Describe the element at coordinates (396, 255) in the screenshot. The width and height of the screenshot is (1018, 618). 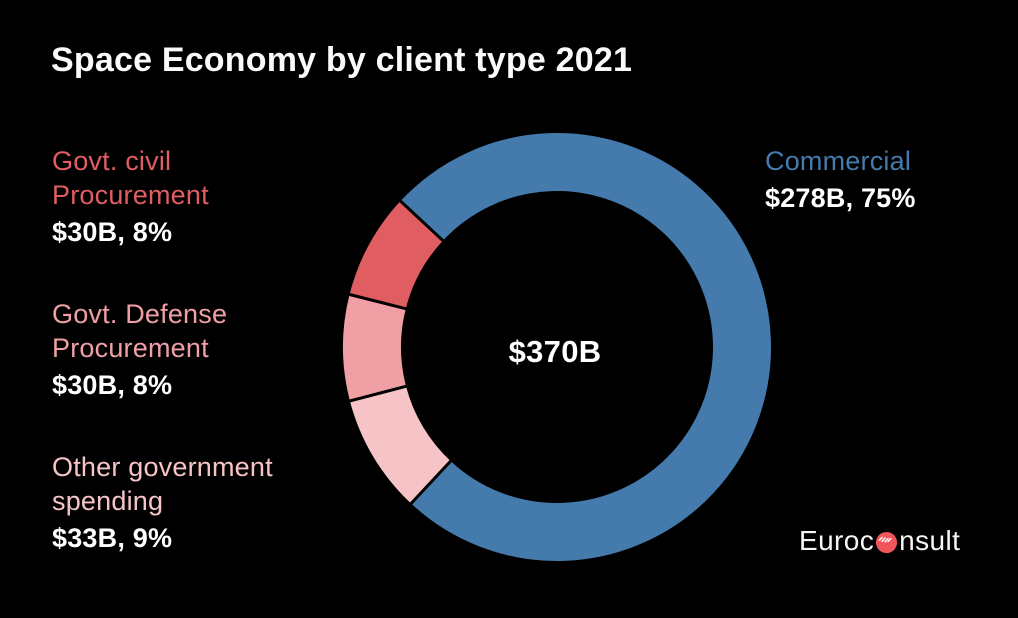
I see `donut-segment-govt-civil-procurement` at that location.